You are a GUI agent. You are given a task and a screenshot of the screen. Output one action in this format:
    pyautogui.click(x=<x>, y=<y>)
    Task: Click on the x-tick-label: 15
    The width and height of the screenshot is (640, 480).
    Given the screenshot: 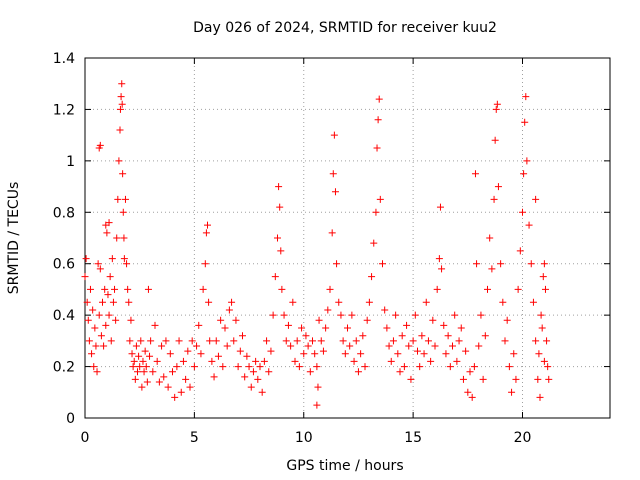 What is the action you would take?
    pyautogui.click(x=413, y=438)
    